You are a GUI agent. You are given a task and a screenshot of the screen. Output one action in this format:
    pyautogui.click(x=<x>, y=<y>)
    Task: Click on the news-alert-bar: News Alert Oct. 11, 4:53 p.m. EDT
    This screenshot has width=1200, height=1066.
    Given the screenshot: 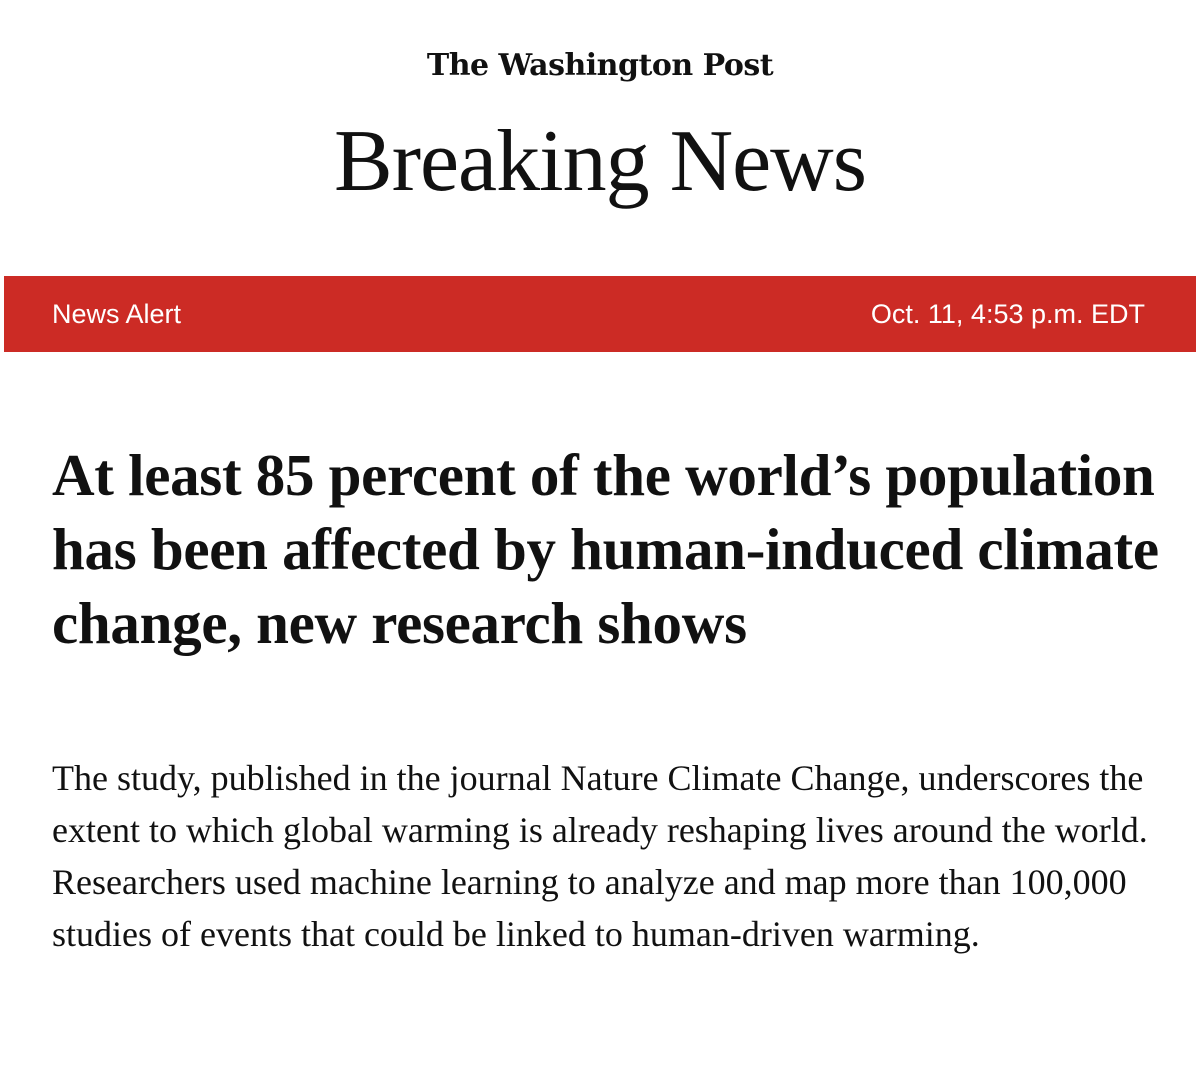 What is the action you would take?
    pyautogui.click(x=600, y=314)
    